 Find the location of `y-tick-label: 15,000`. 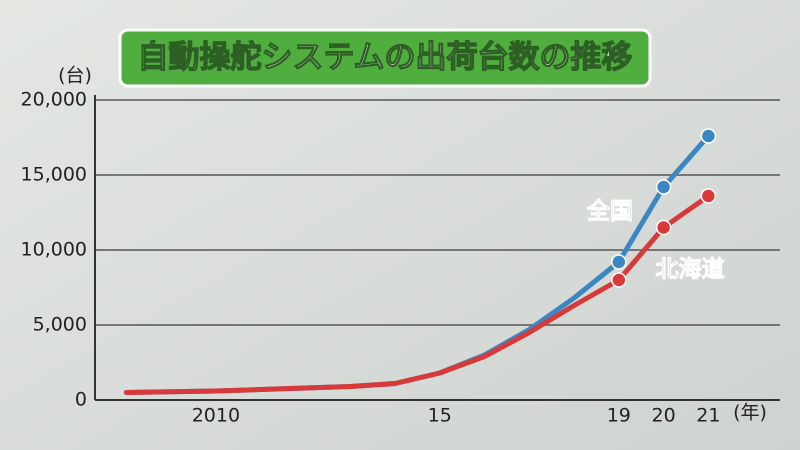

y-tick-label: 15,000 is located at coordinates (54, 175).